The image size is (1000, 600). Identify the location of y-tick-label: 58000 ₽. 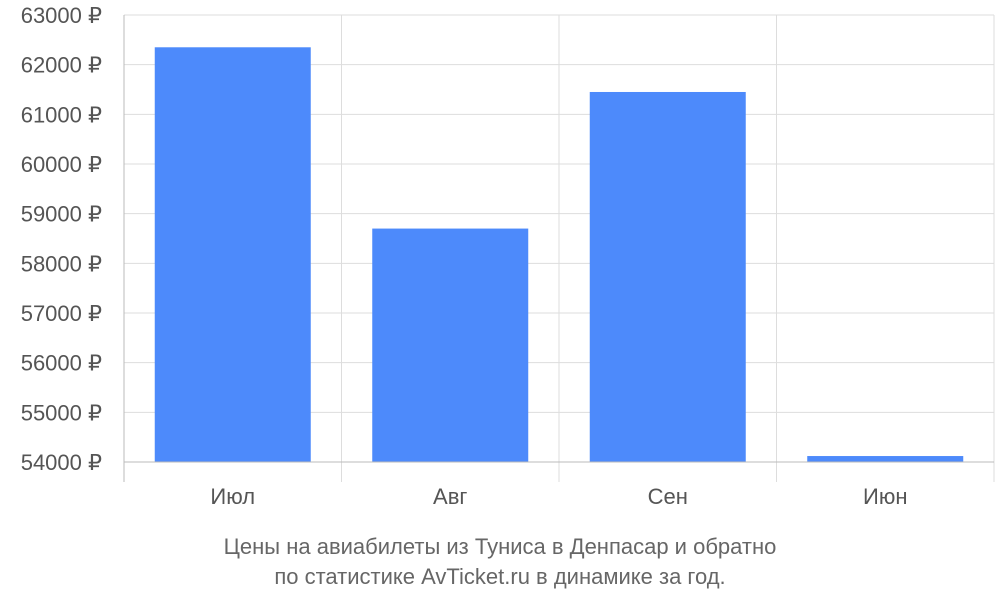
(61, 263).